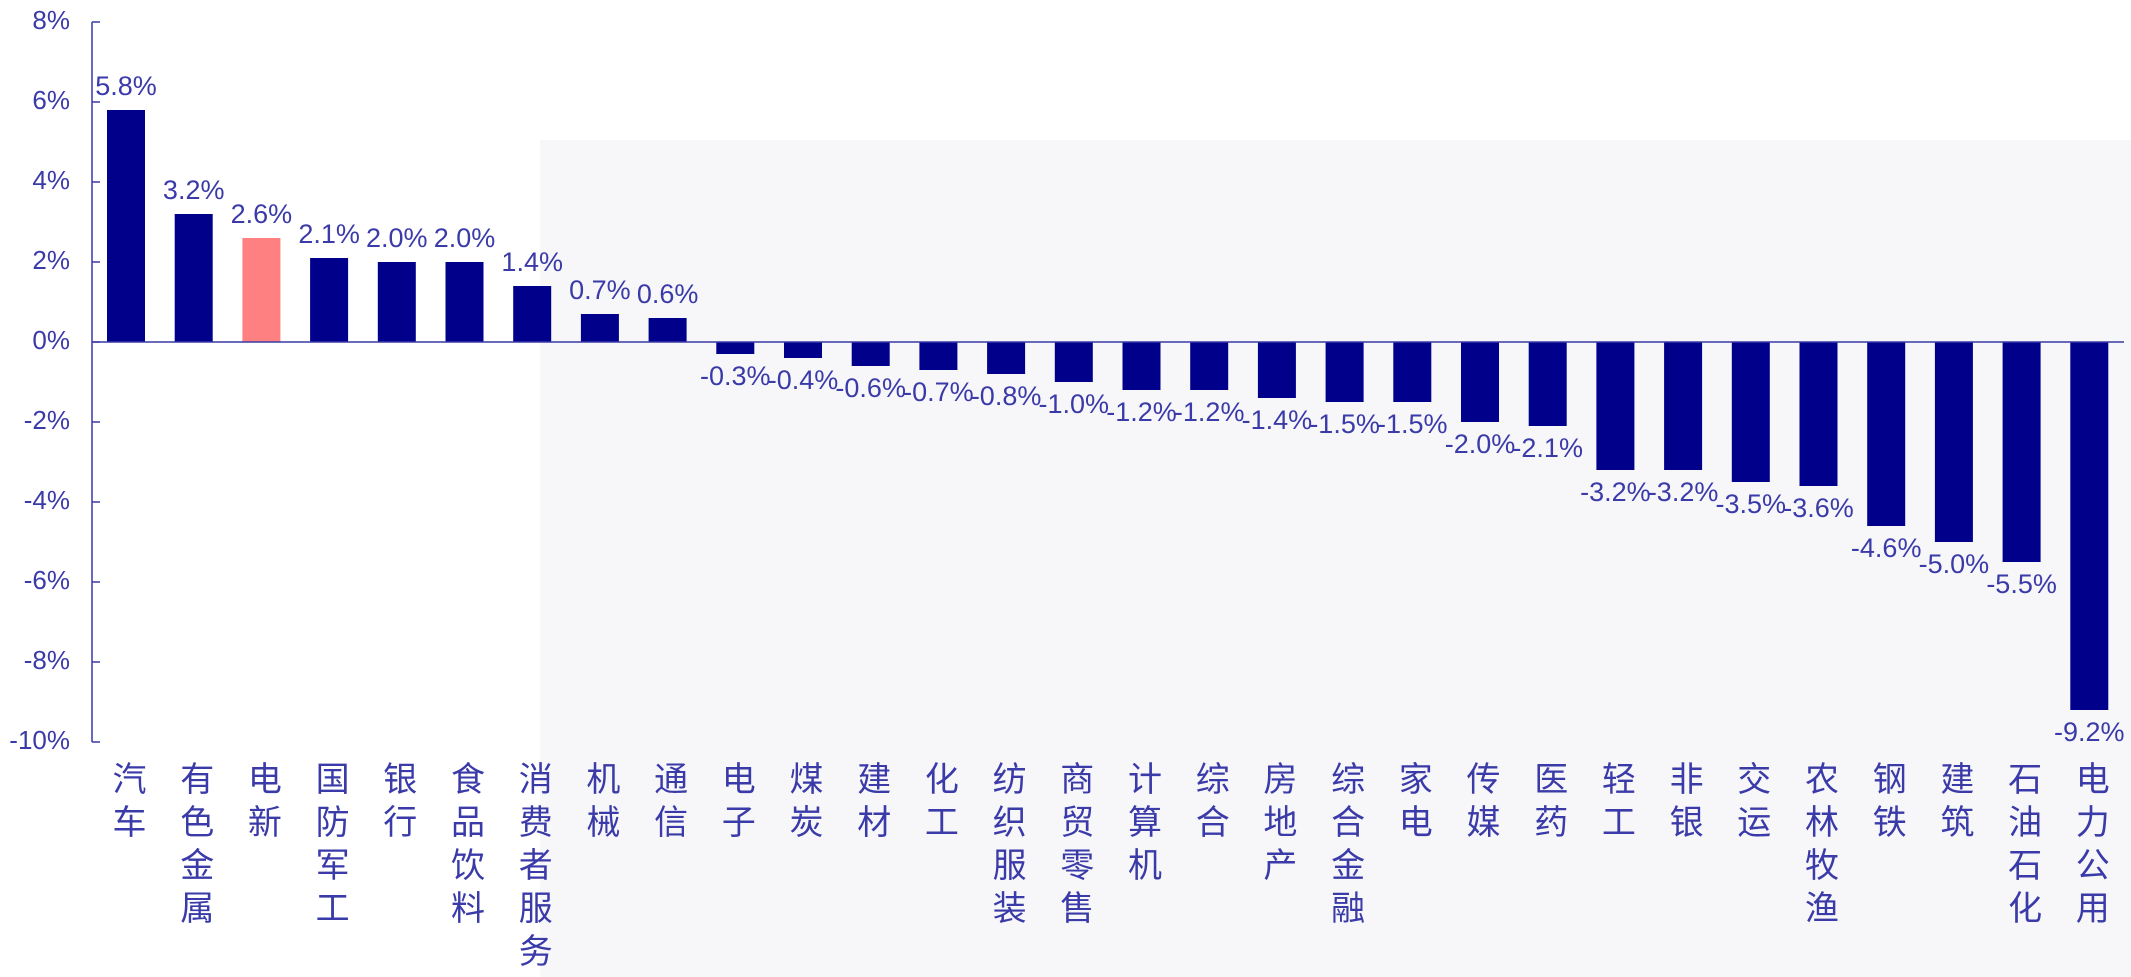 The height and width of the screenshot is (977, 2131). Describe the element at coordinates (735, 804) in the screenshot. I see `x-tick-label: 电子` at that location.